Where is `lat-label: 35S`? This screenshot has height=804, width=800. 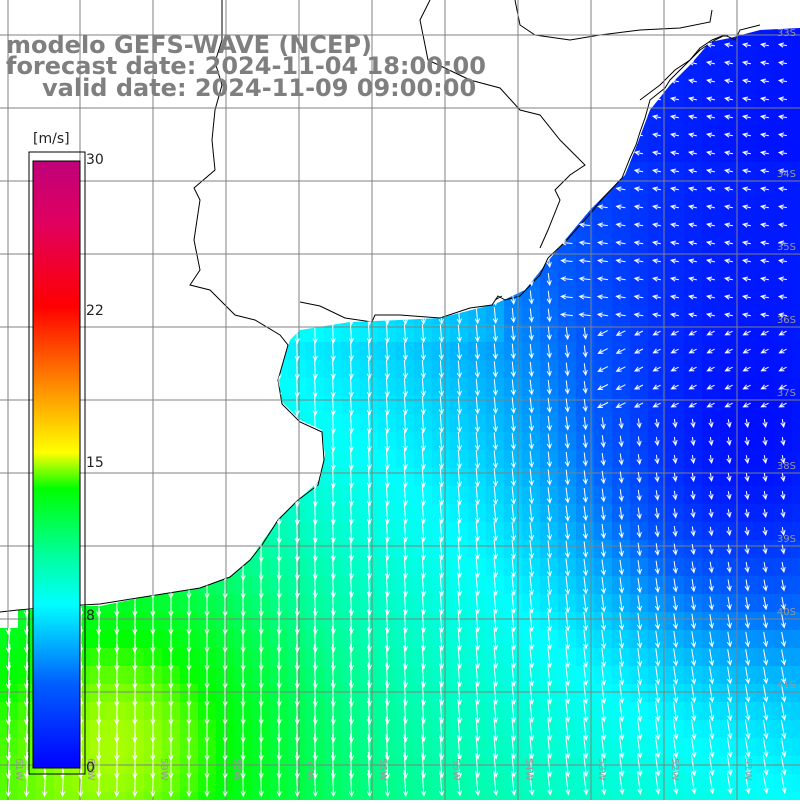
lat-label: 35S is located at coordinates (786, 247).